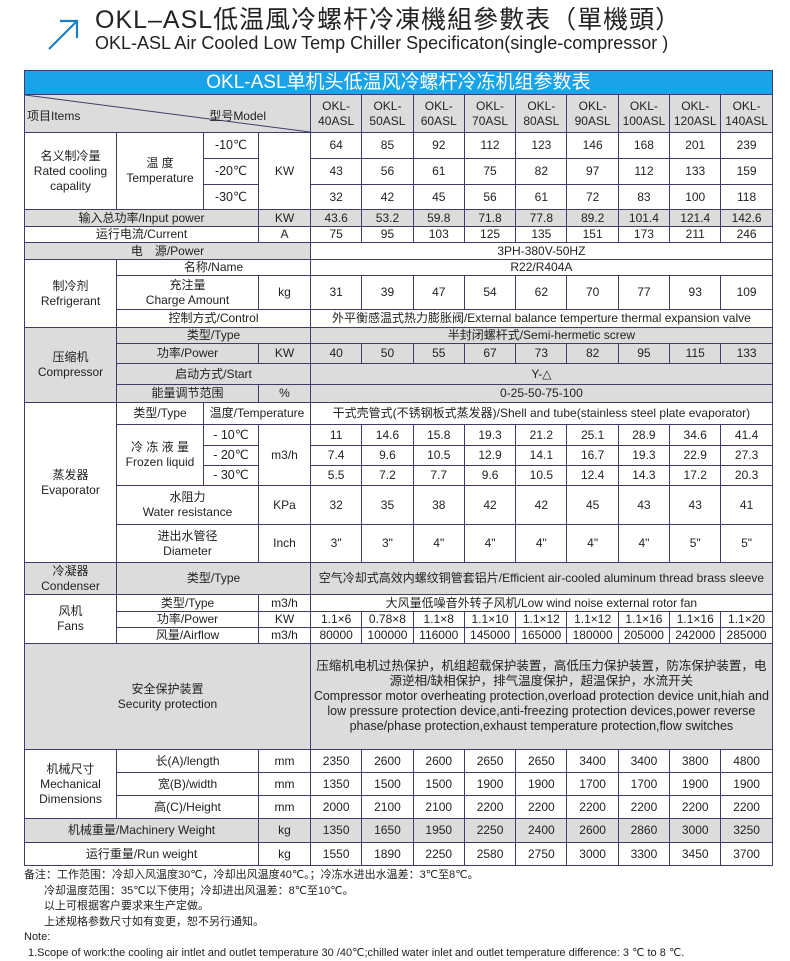 The width and height of the screenshot is (790, 961). Describe the element at coordinates (387, 353) in the screenshot. I see `cell-text: 50` at that location.